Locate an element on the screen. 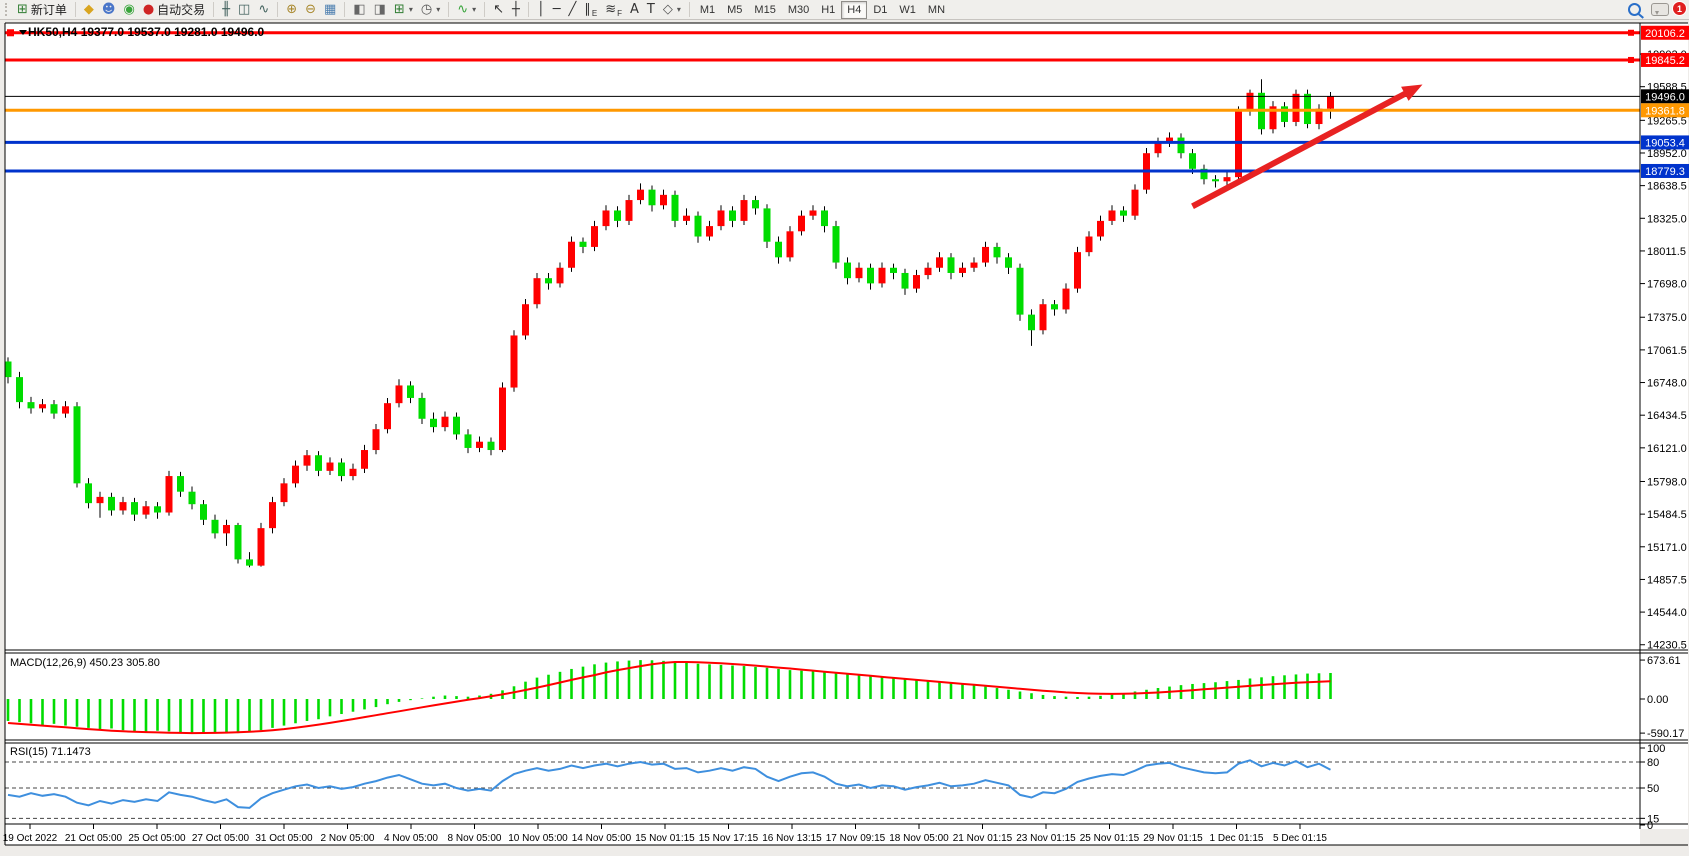 Image resolution: width=1689 pixels, height=856 pixels. candles-chart-icon: ◫ is located at coordinates (244, 9).